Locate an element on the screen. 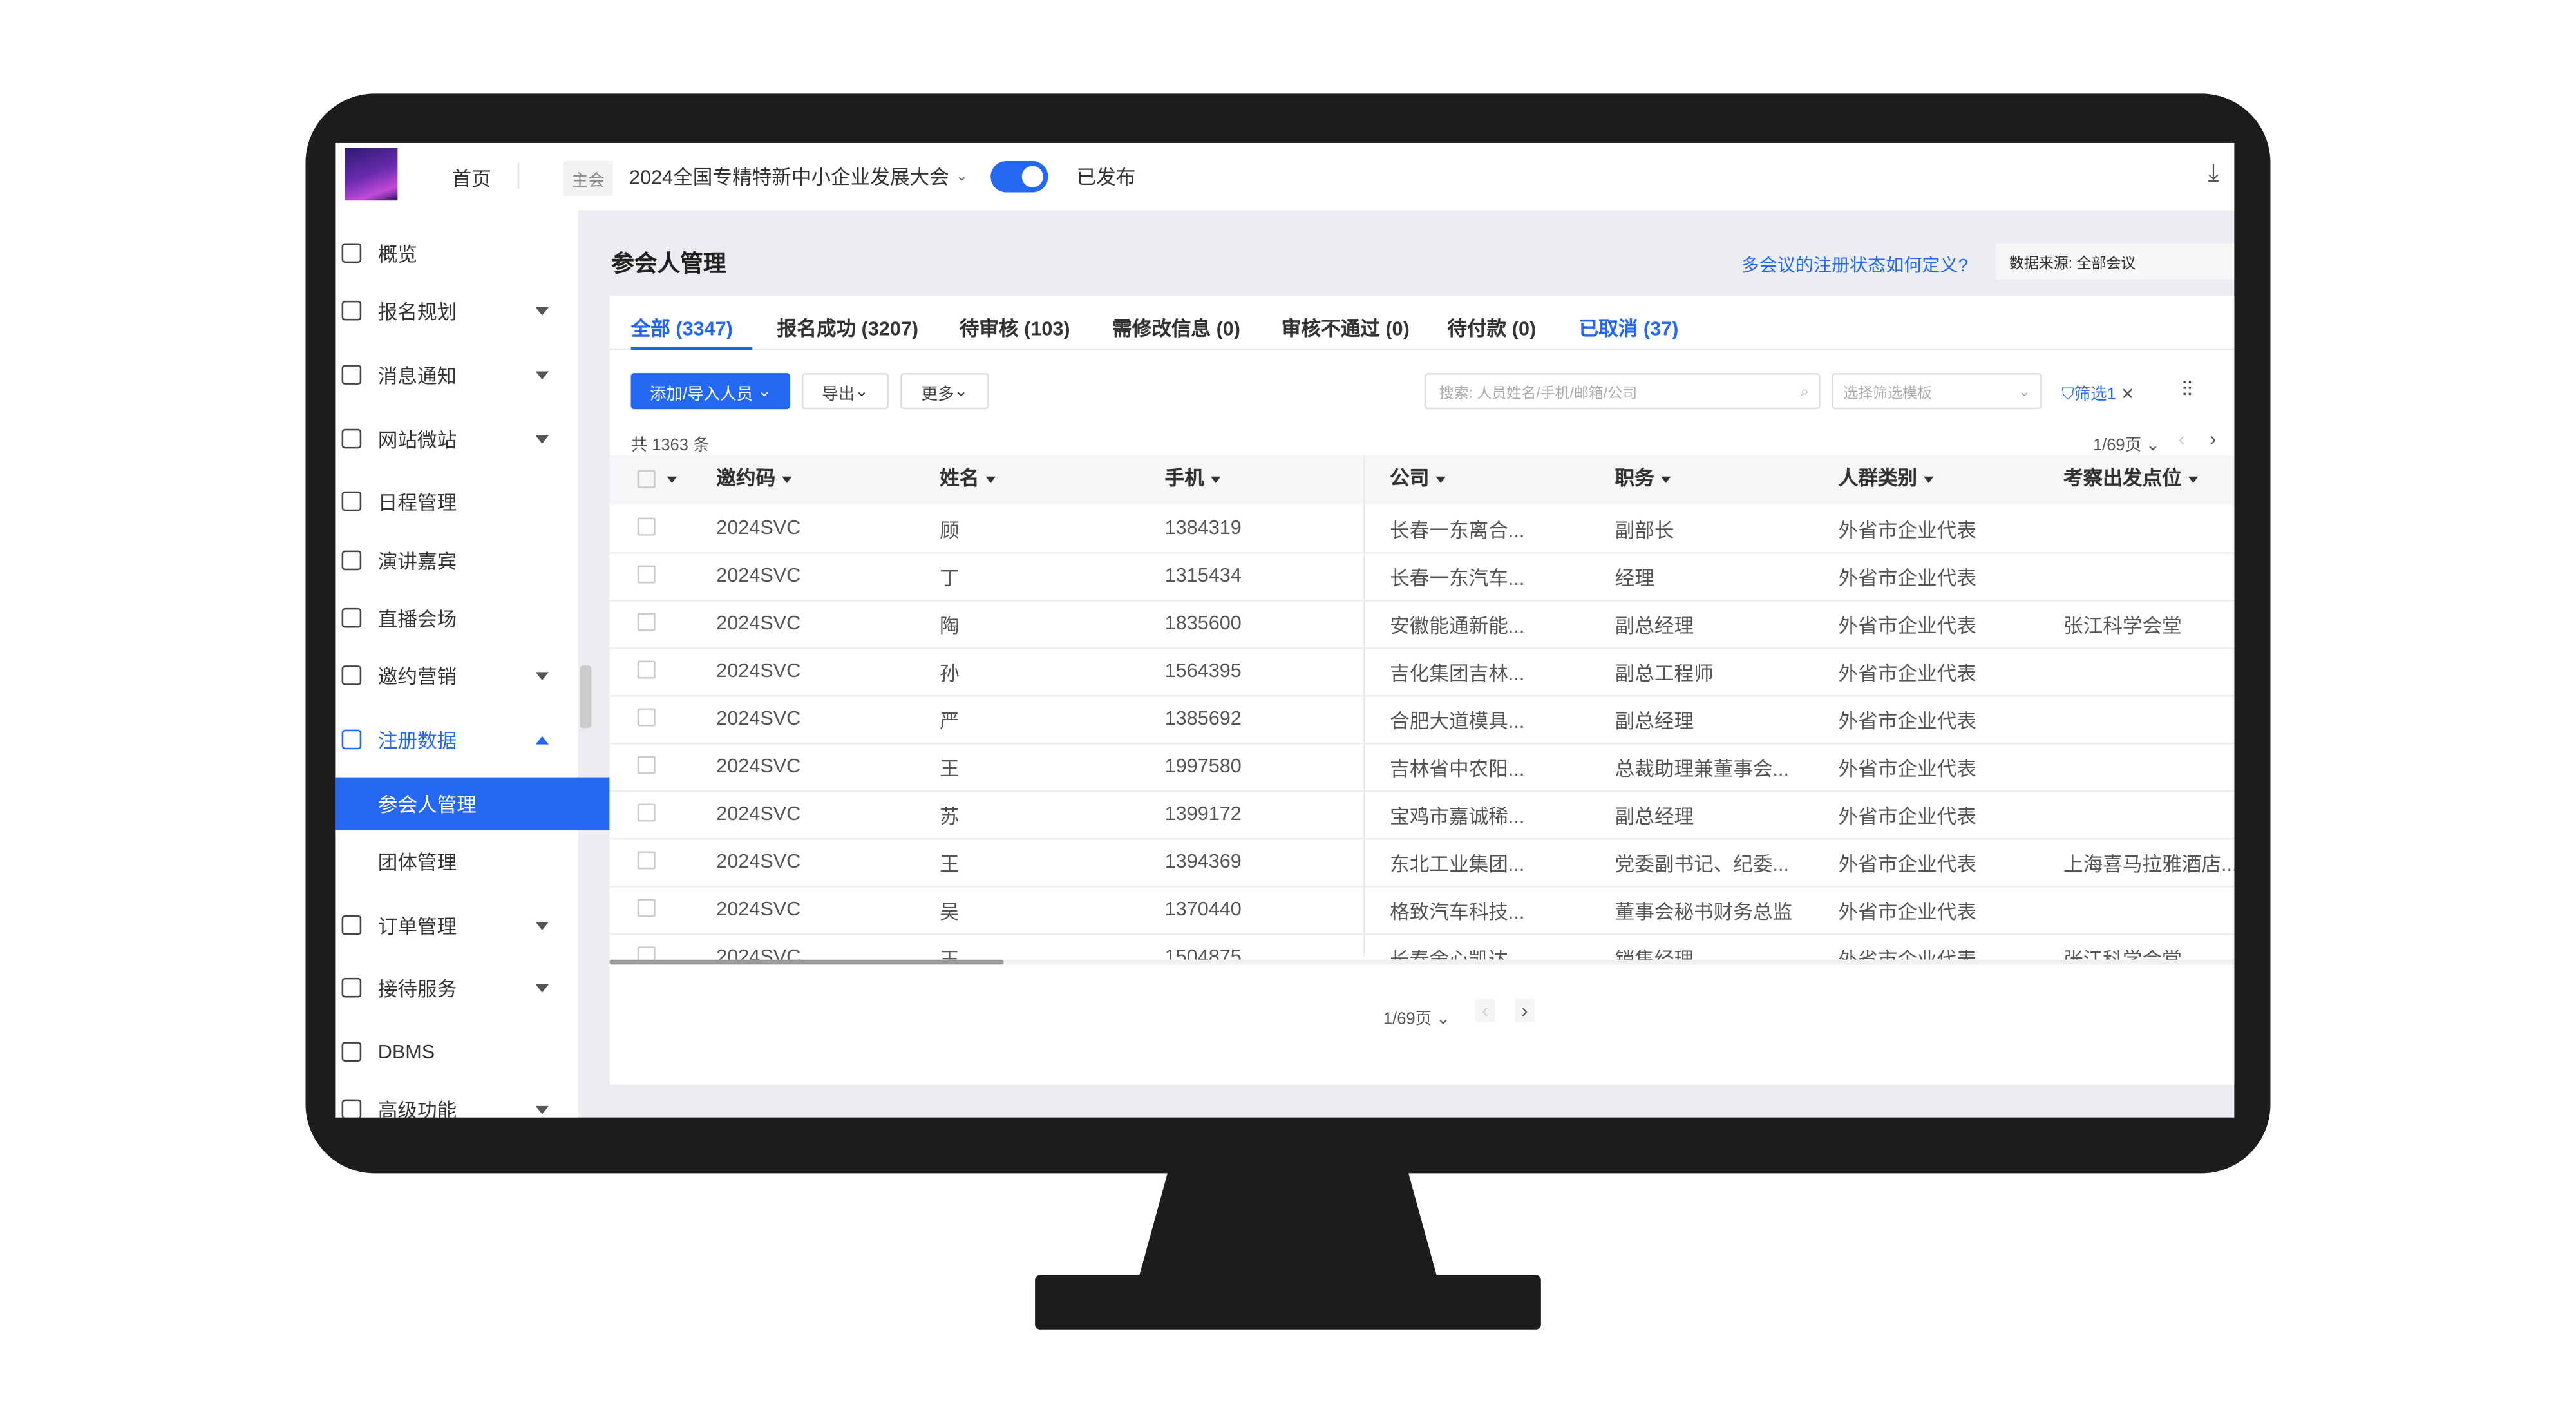 Image resolution: width=2576 pixels, height=1423 pixels. sidebar-item: 直播会场 is located at coordinates (457, 618).